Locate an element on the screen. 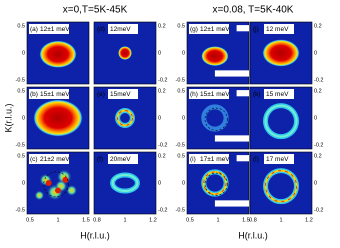 The width and height of the screenshot is (340, 248). panel-energy: 12 meV is located at coordinates (277, 29).